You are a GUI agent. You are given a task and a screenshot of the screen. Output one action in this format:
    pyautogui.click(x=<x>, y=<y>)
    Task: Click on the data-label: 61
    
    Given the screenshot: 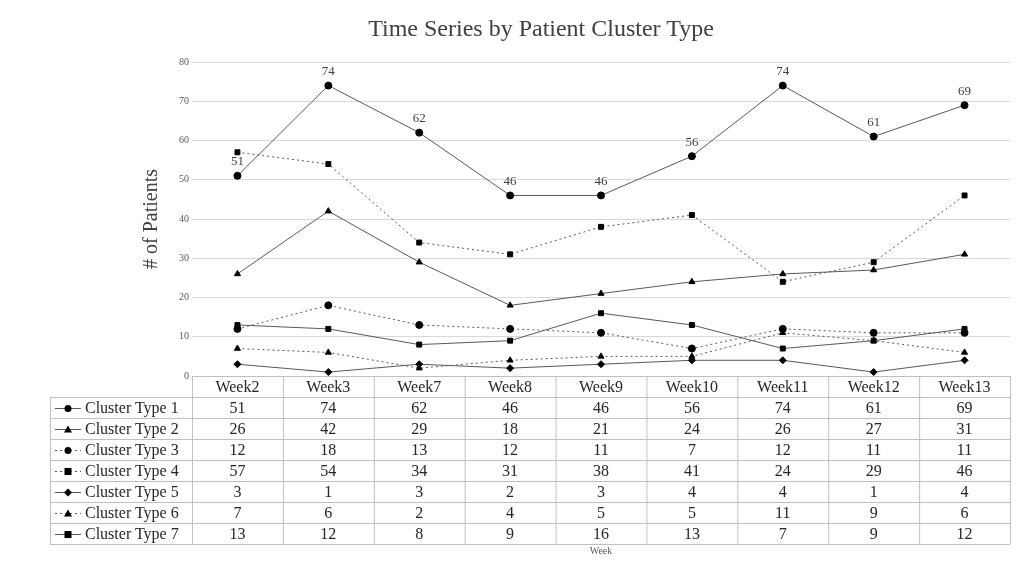 What is the action you would take?
    pyautogui.click(x=873, y=407)
    